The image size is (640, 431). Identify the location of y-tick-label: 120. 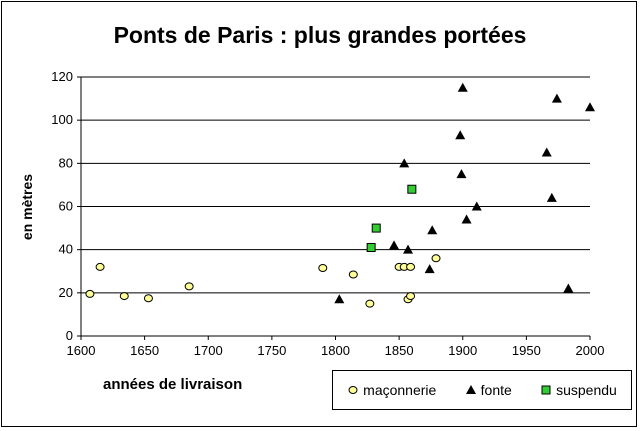
(62, 76).